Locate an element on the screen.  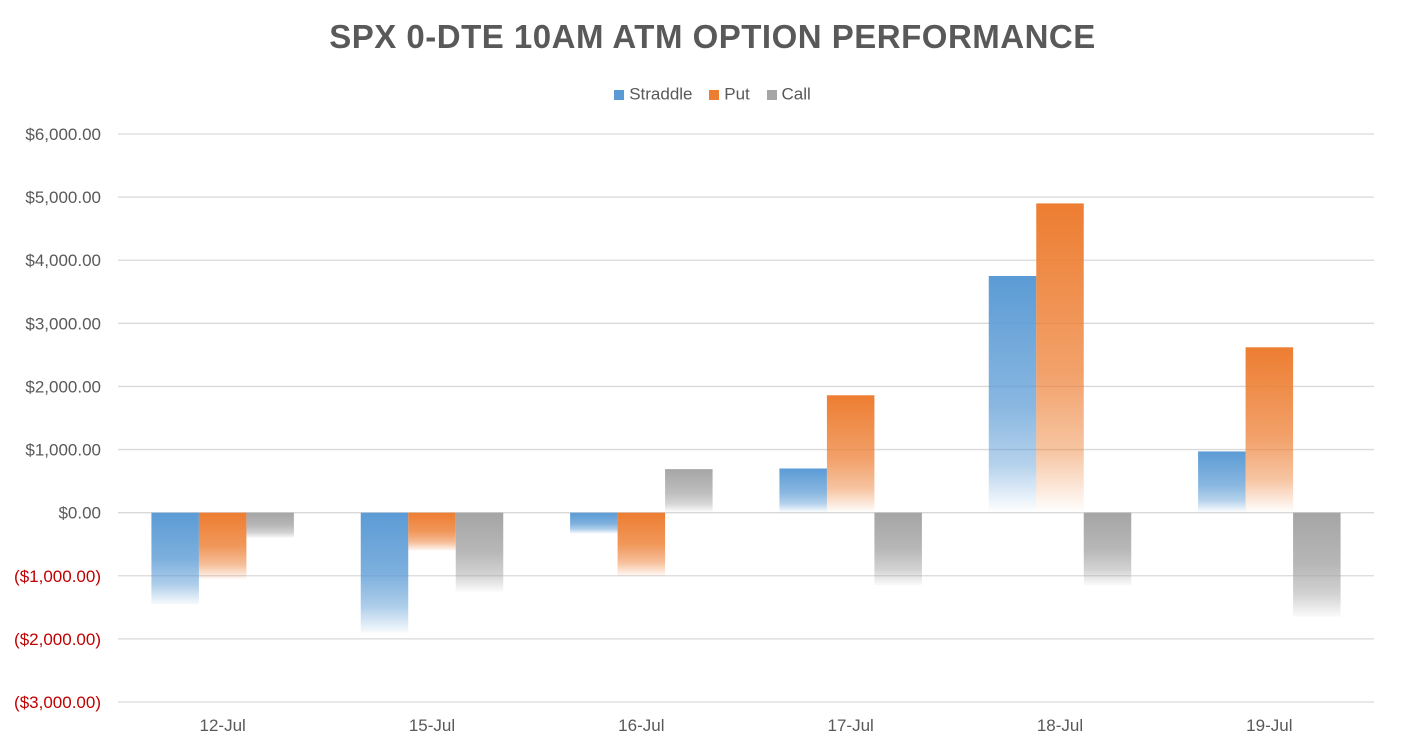
bar-call-16-jul is located at coordinates (689, 491).